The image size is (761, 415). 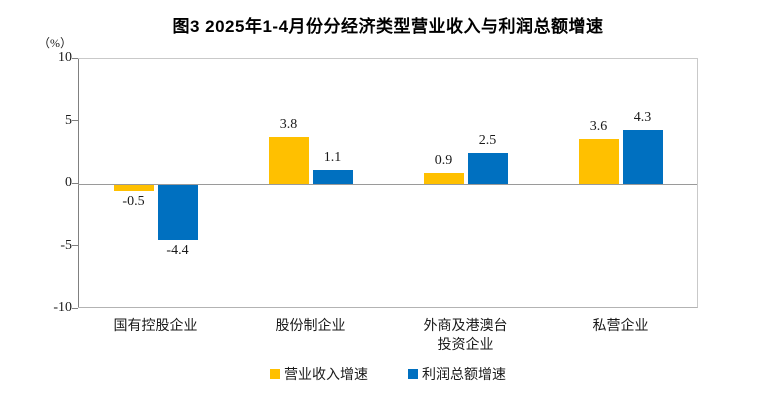 I want to click on y-axis-line, so click(x=78, y=183).